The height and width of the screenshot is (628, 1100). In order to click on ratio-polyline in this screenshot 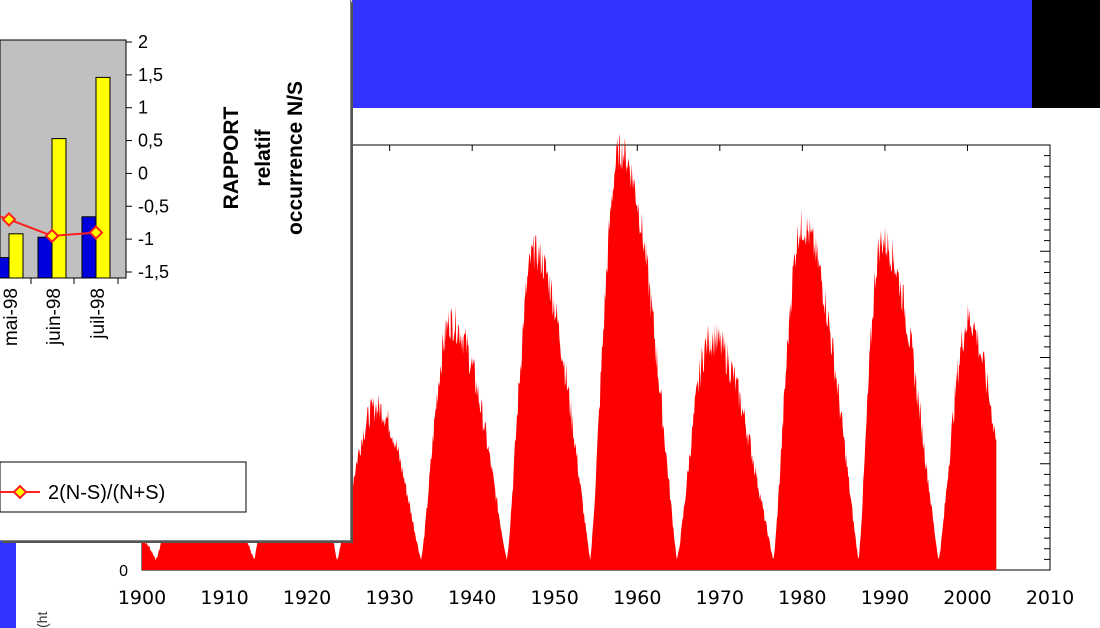, I will do `click(48, 226)`.